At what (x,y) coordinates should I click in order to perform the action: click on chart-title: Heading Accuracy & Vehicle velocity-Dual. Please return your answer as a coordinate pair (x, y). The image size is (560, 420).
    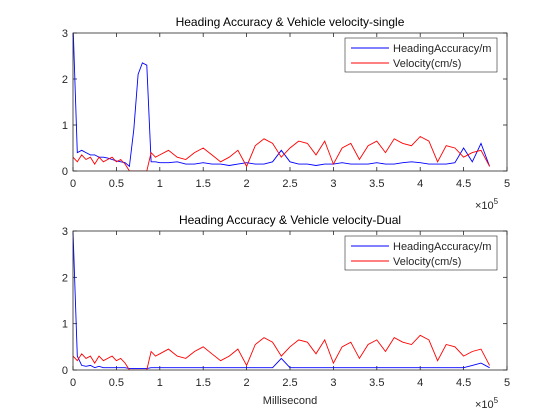
    Looking at the image, I should click on (290, 220).